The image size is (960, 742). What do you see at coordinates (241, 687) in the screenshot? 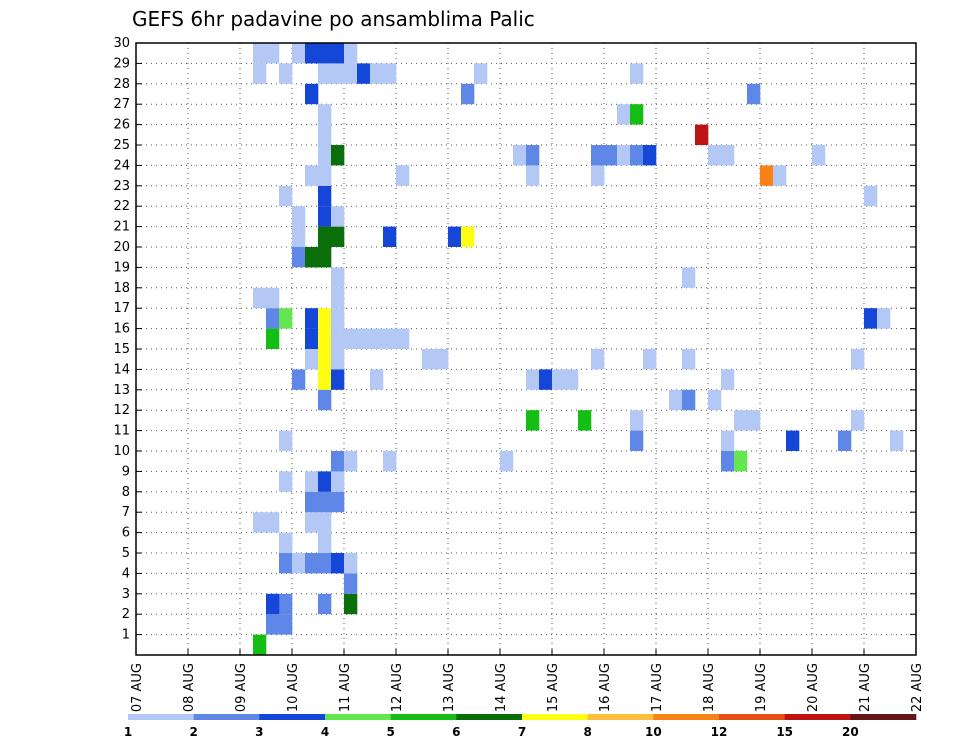
I see `x-tick-label: 09 AUG` at bounding box center [241, 687].